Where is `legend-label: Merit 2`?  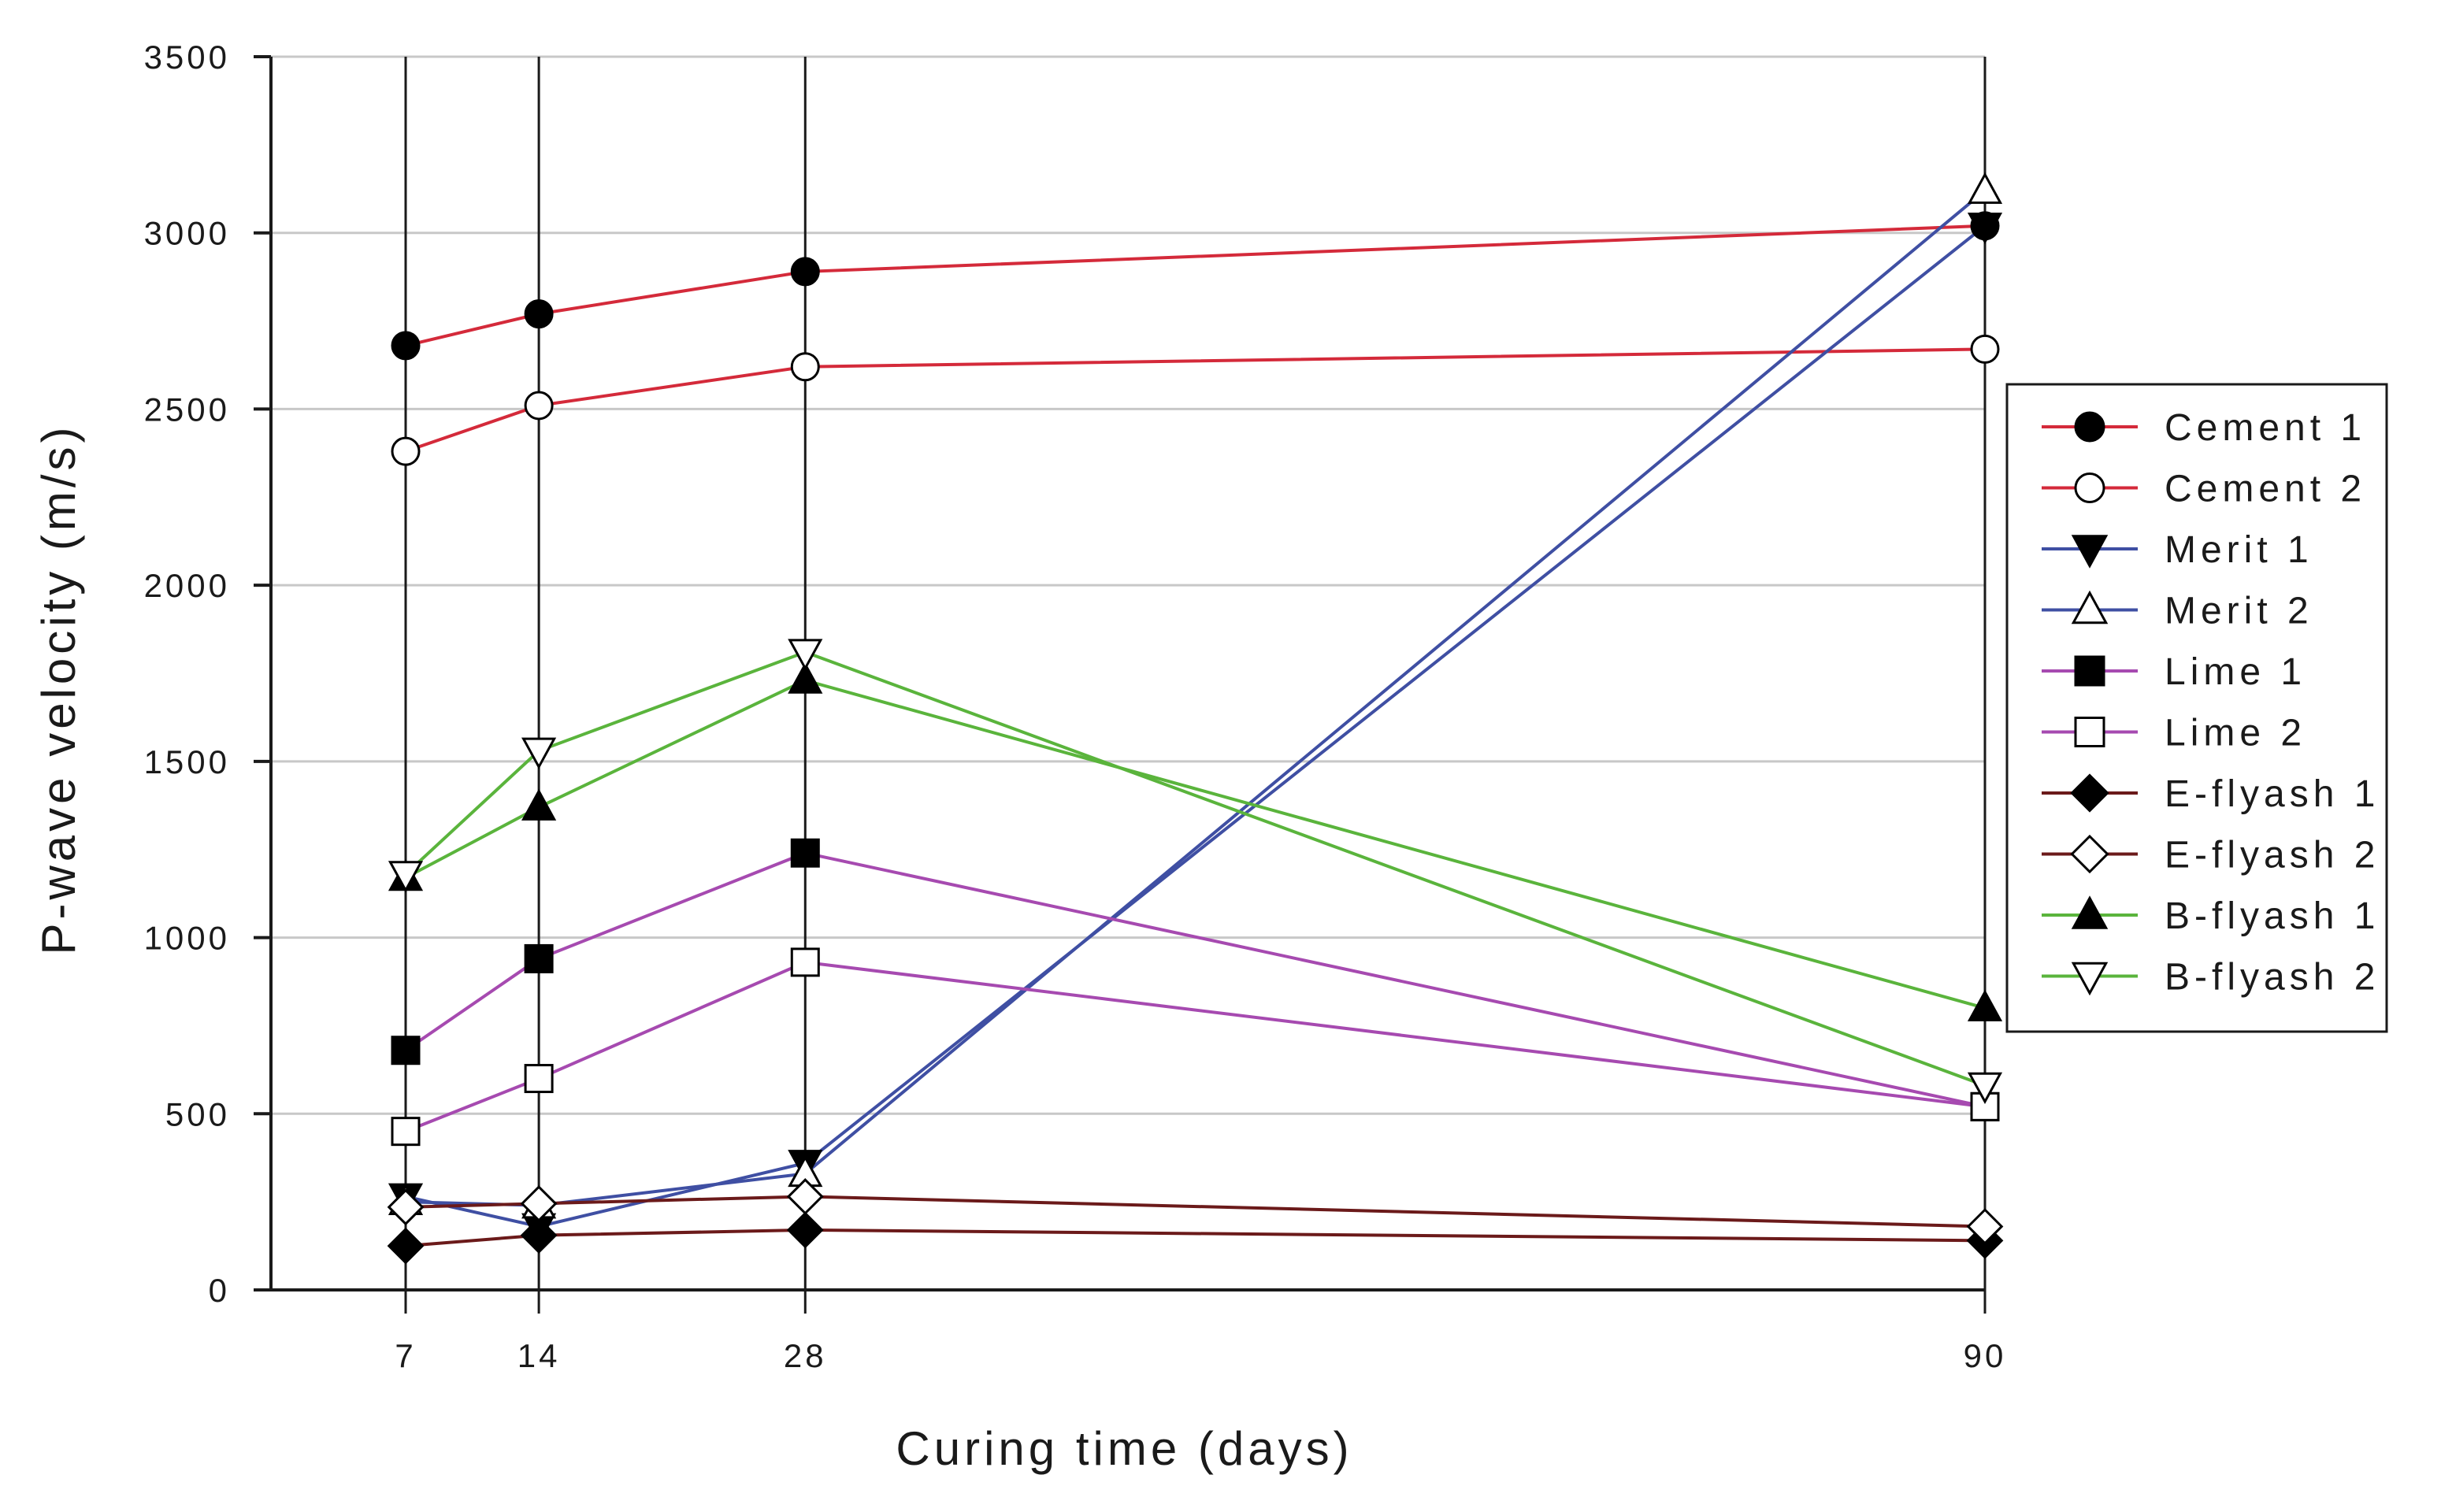
legend-label: Merit 2 is located at coordinates (2239, 611).